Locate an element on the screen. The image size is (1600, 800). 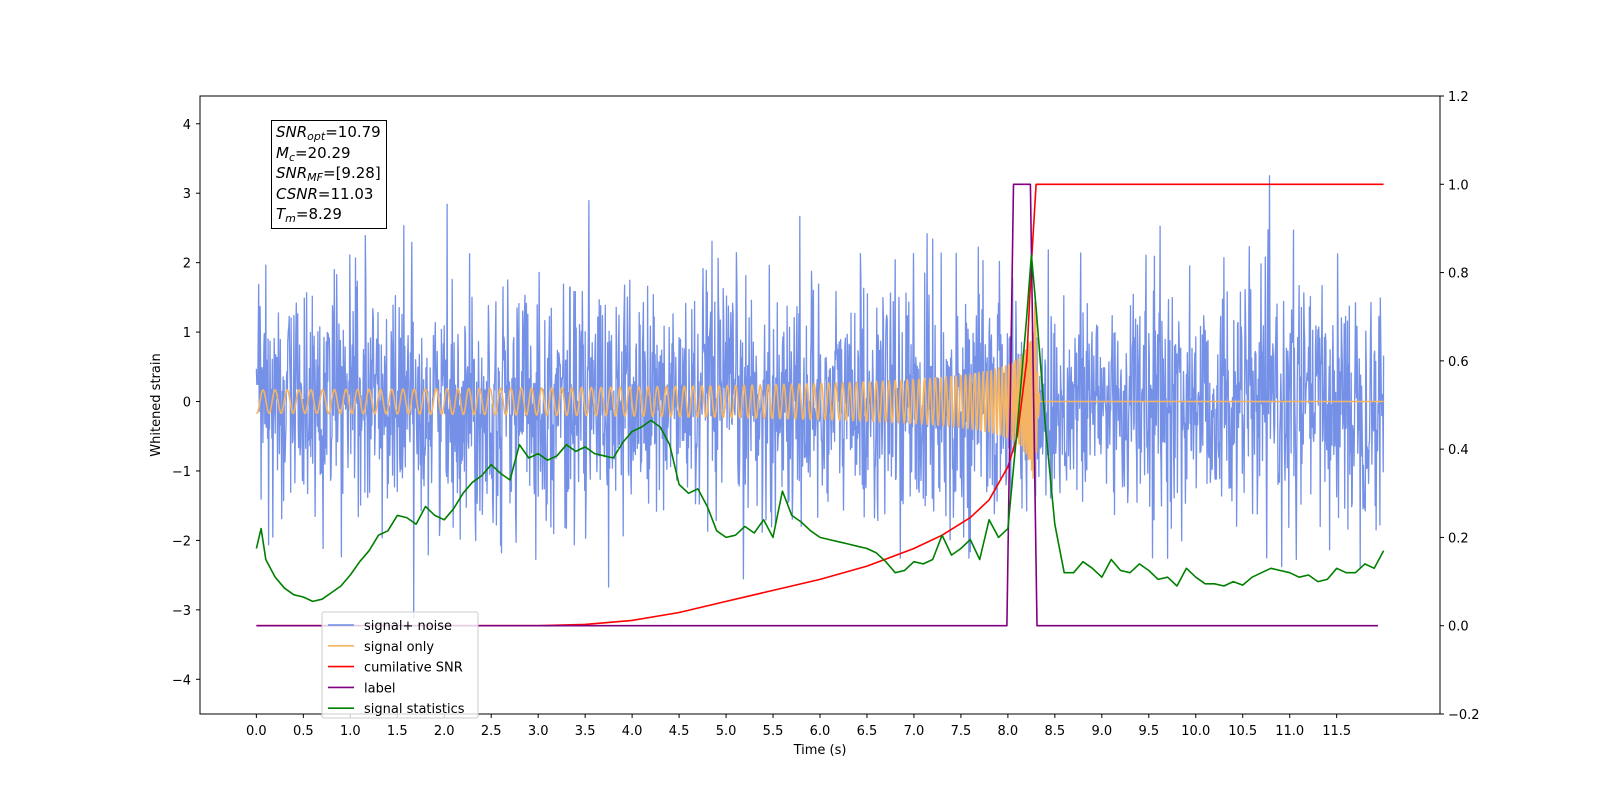
legend-box is located at coordinates (400, 665).